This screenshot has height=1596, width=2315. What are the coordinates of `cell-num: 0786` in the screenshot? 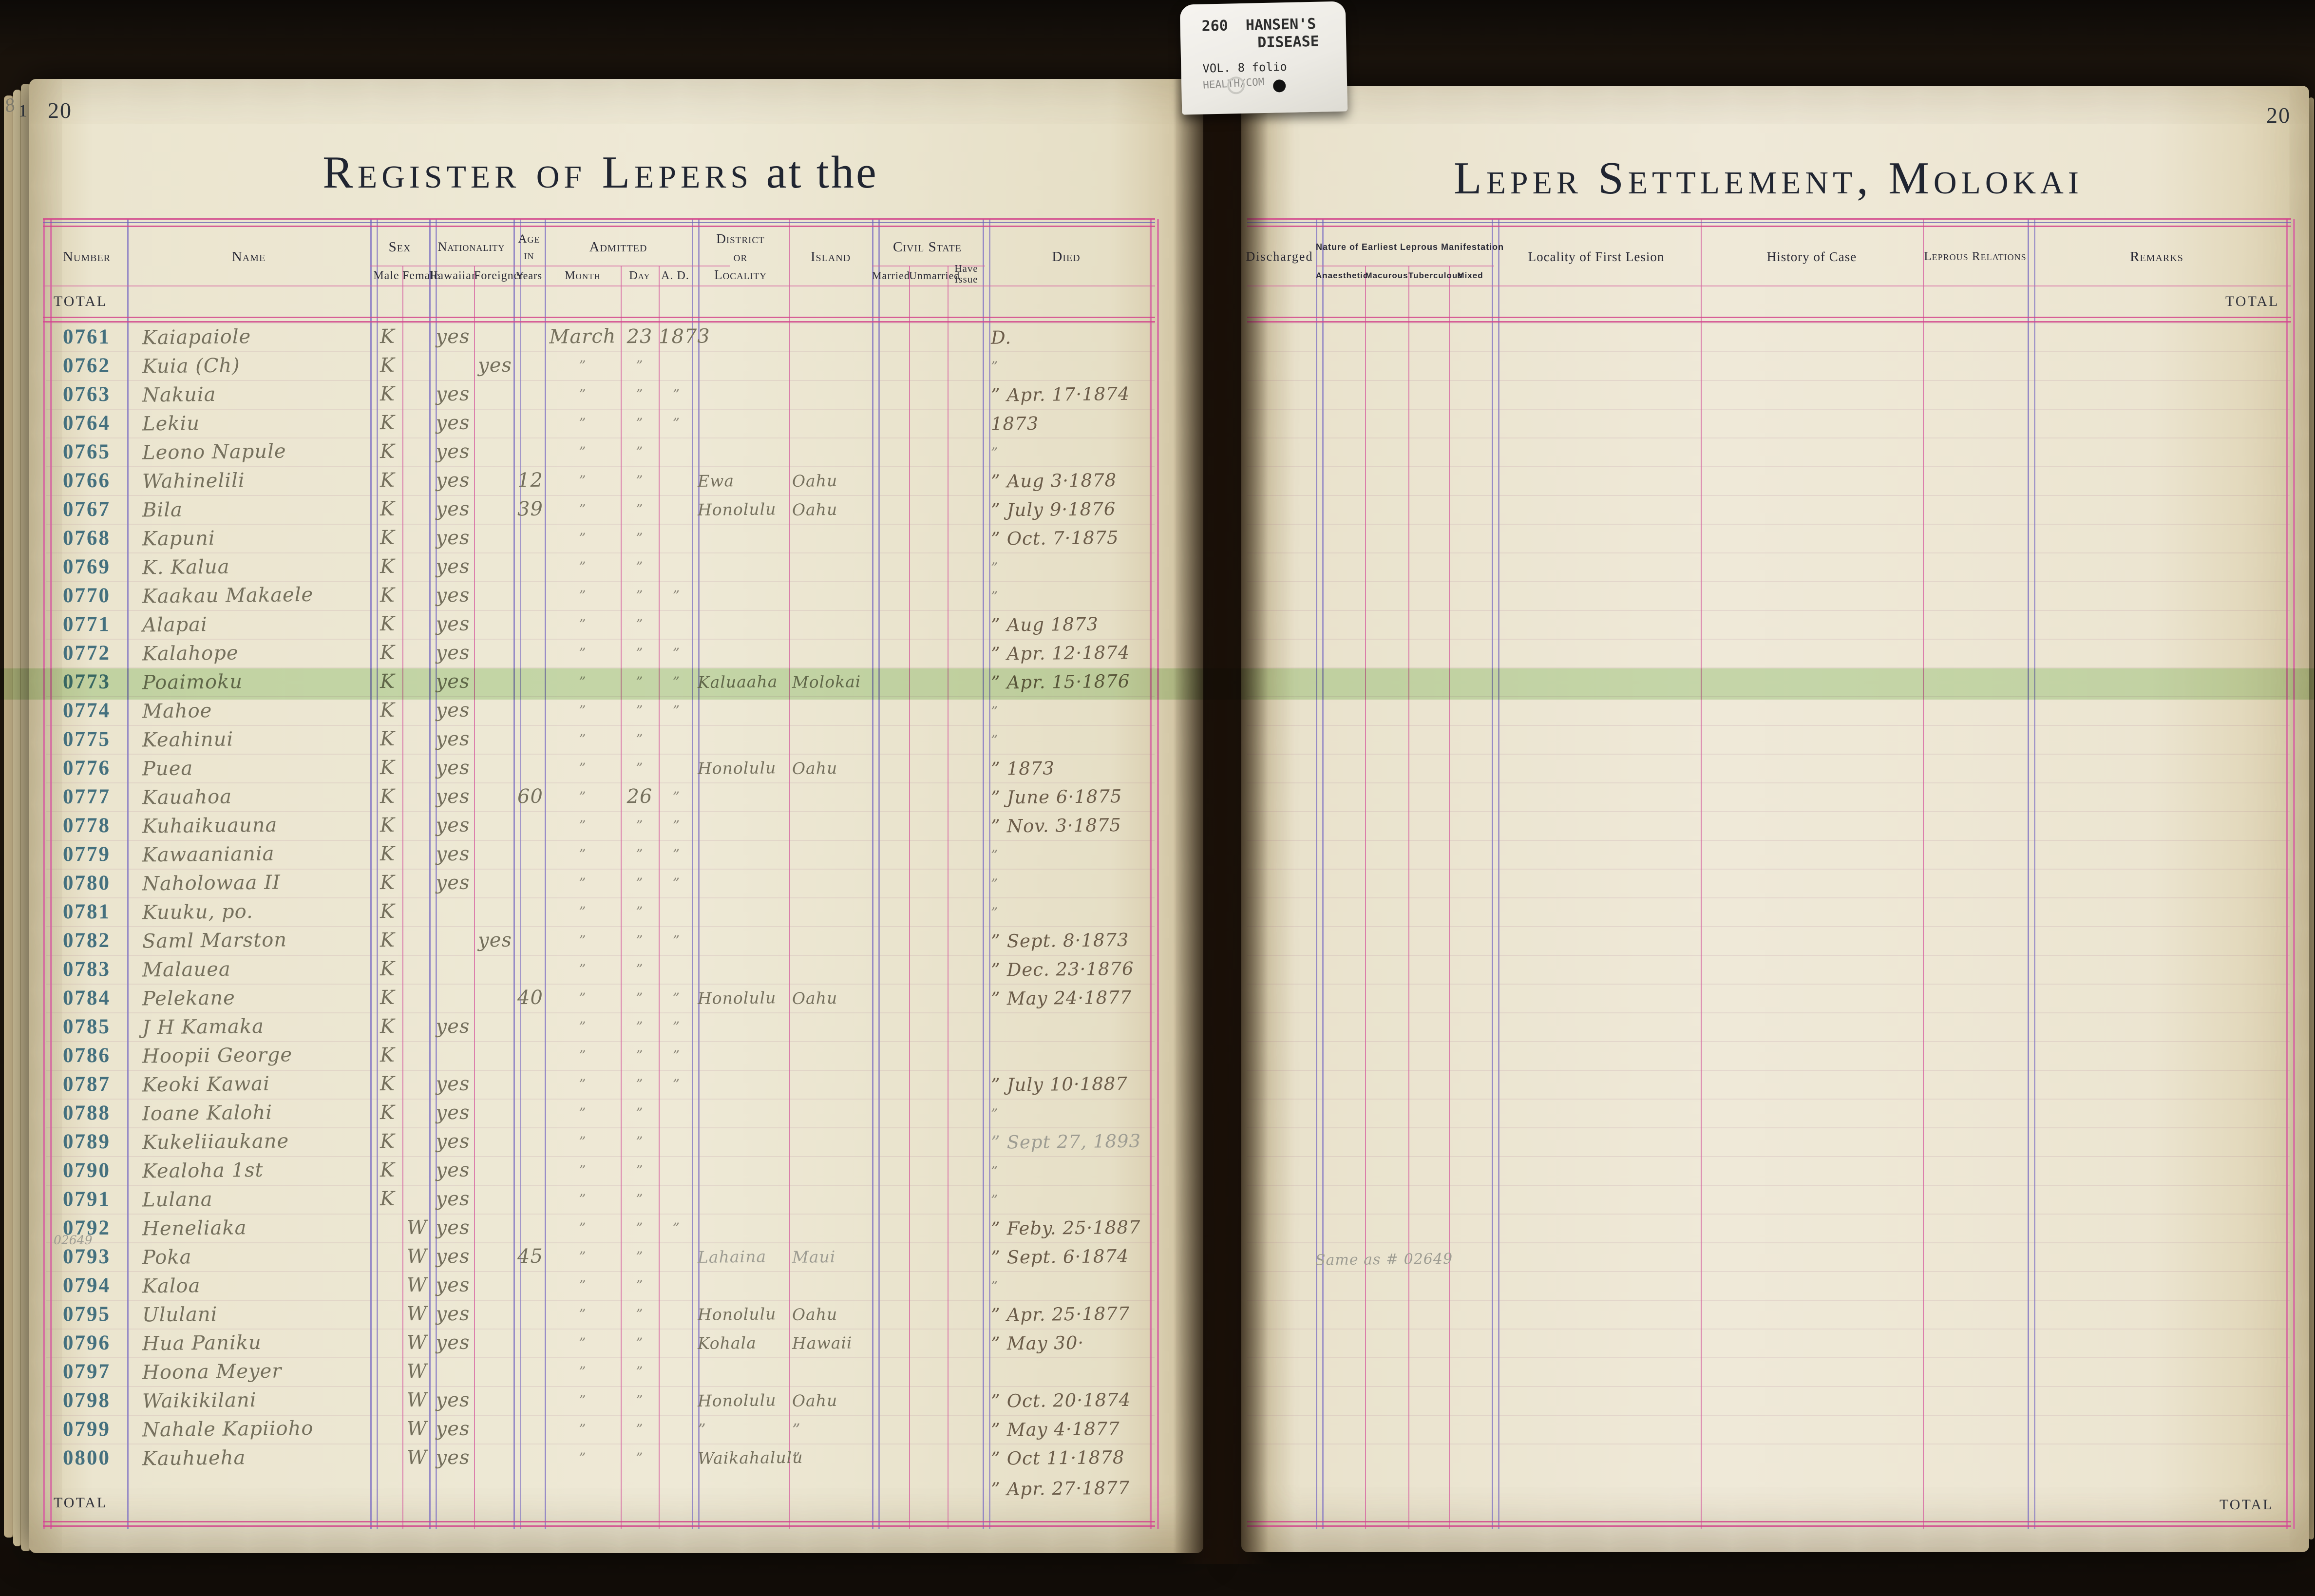 It's located at (87, 1055).